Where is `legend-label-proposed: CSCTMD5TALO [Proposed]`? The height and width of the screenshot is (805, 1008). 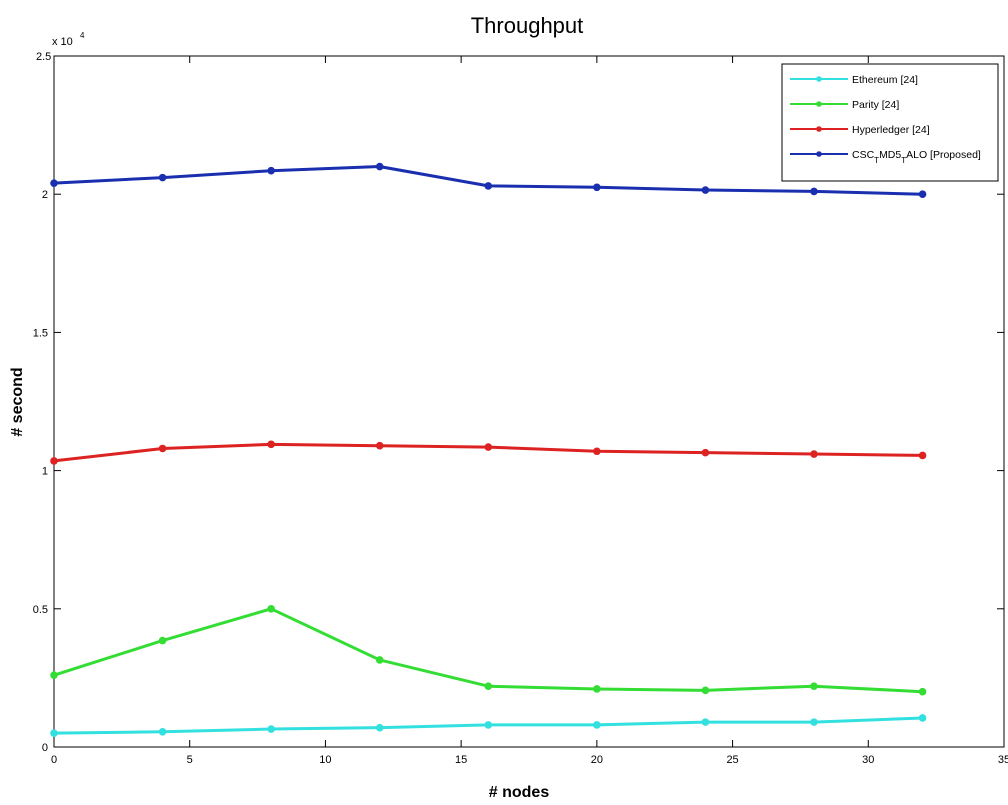 legend-label-proposed: CSCTMD5TALO [Proposed] is located at coordinates (916, 157).